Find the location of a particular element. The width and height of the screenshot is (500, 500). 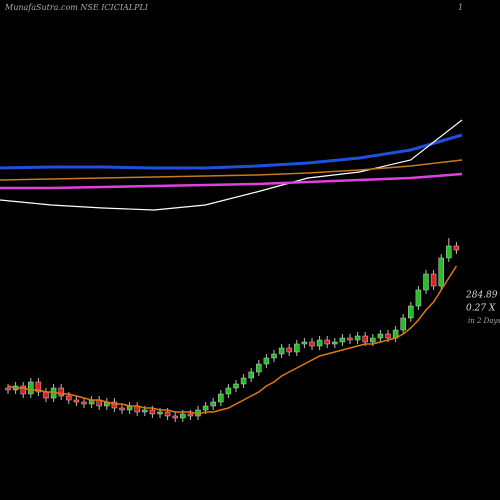

volume-label: 0.27 X is located at coordinates (481, 309).